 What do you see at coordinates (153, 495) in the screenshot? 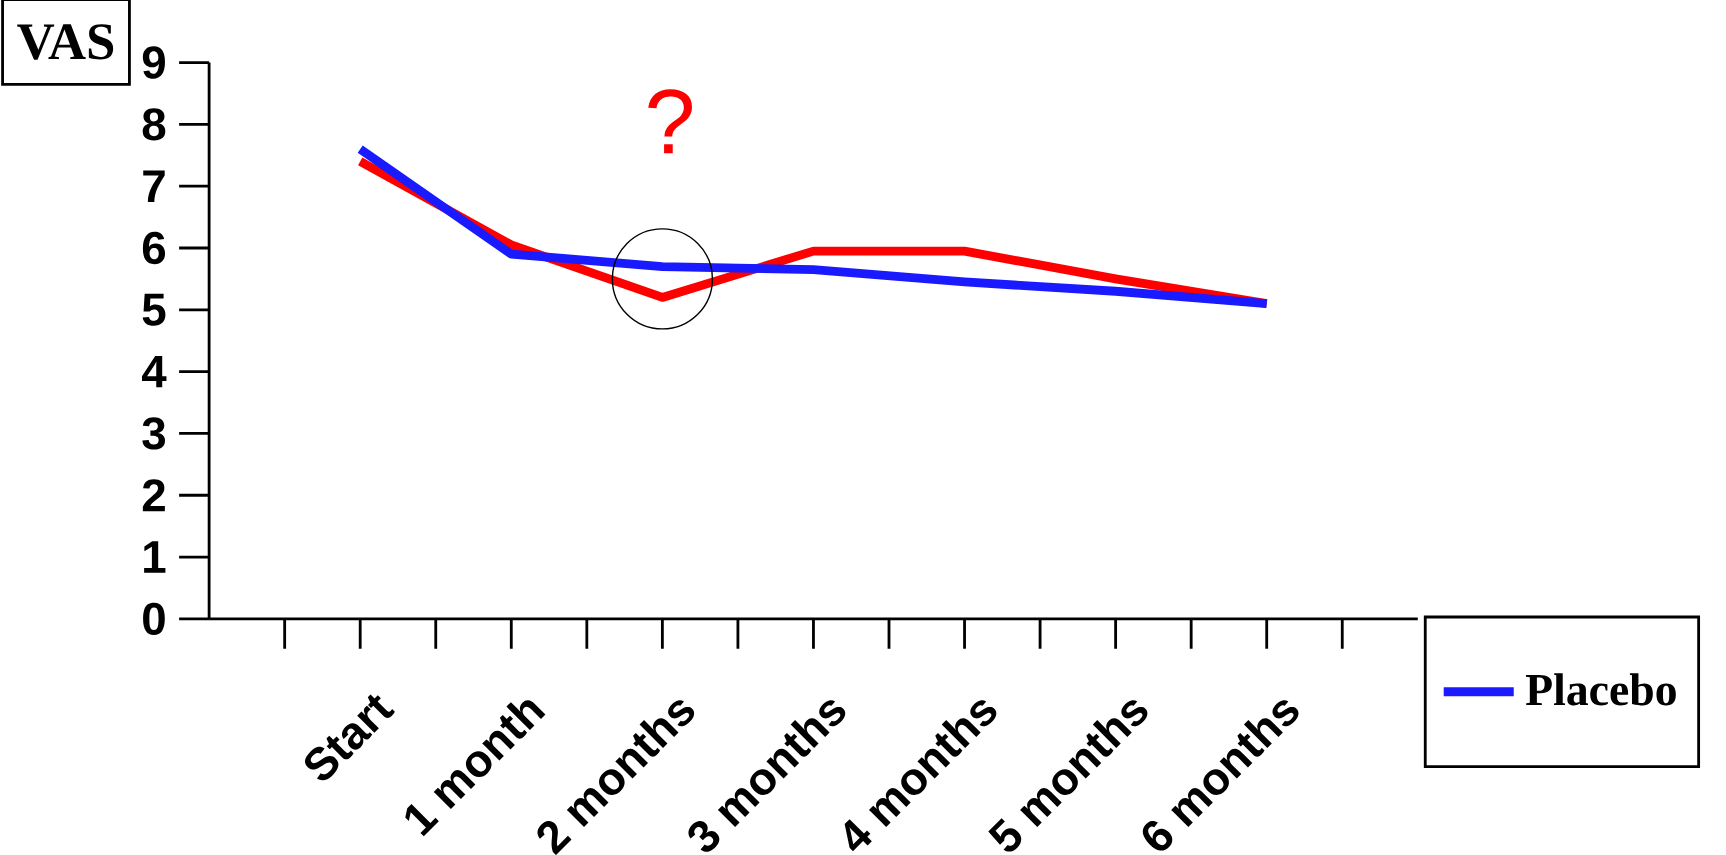
I see `y-tick-label: 2` at bounding box center [153, 495].